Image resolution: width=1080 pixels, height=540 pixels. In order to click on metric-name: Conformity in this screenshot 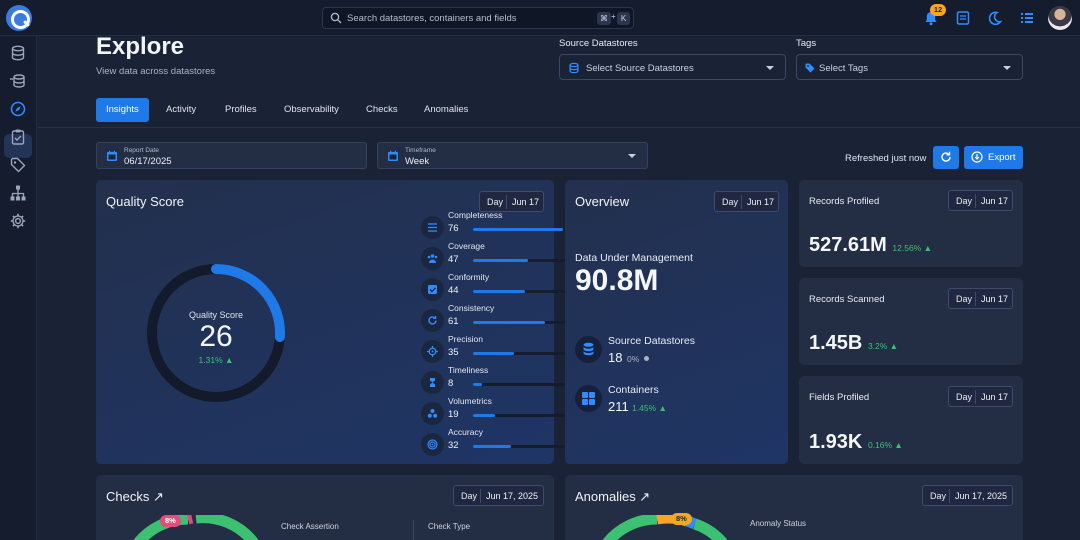, I will do `click(469, 277)`.